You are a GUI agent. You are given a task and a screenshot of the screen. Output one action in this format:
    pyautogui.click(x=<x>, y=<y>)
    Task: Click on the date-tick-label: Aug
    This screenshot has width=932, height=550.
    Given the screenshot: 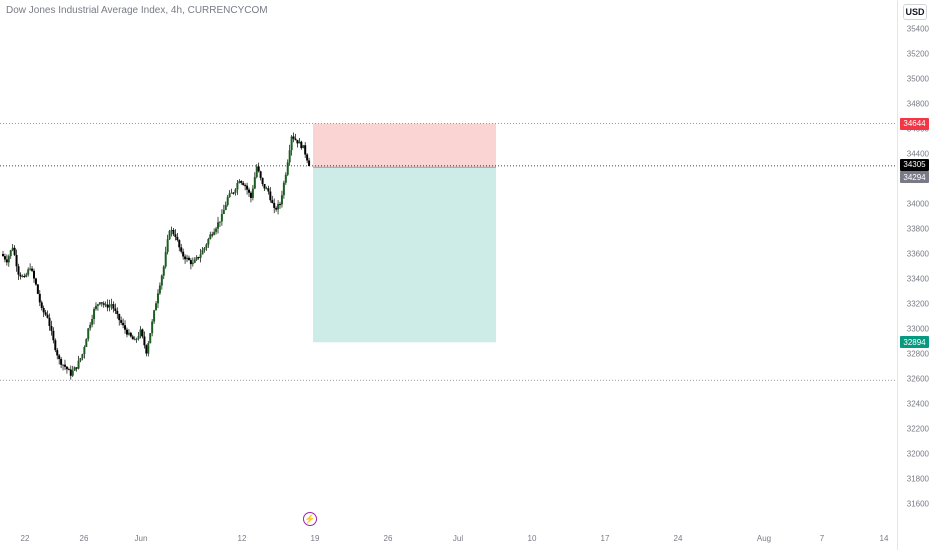 What is the action you would take?
    pyautogui.click(x=764, y=538)
    